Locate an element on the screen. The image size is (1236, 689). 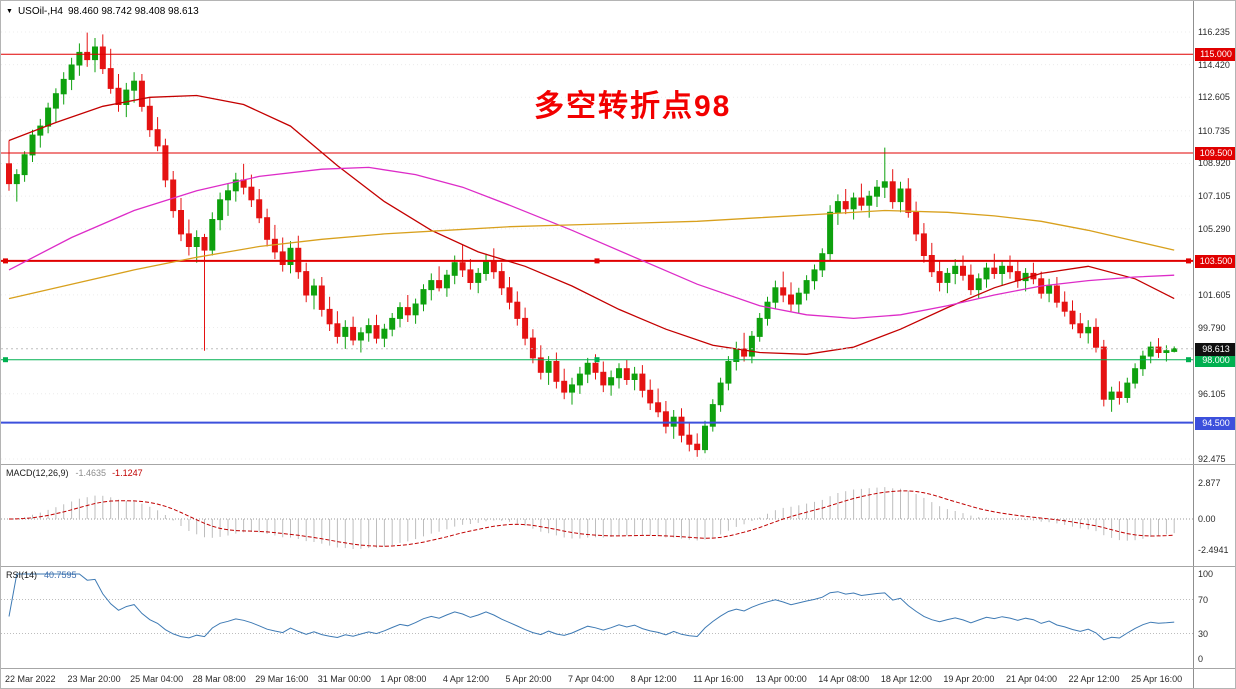
rsi-panel-canvas is located at coordinates (597, 617).